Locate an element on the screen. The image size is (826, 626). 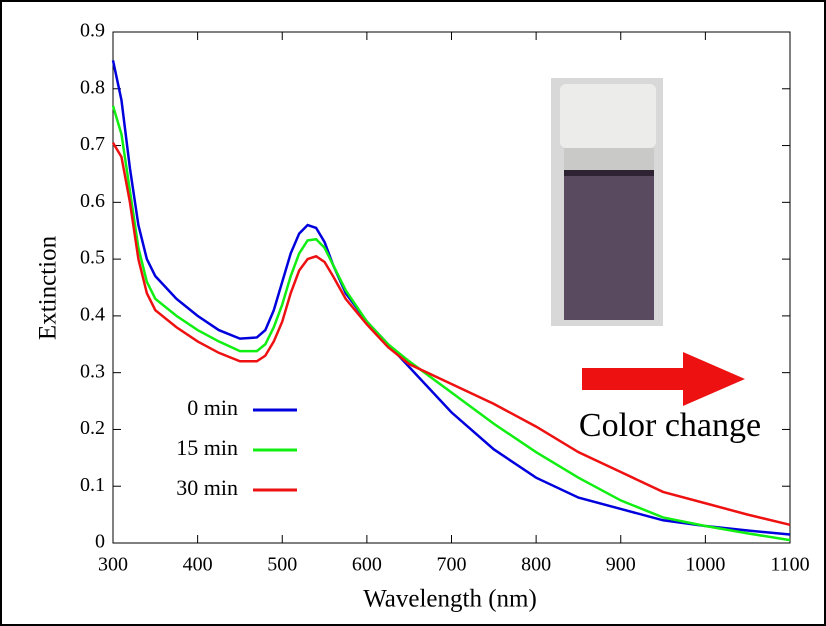
y-tick-label: 0.1 is located at coordinates (92, 485).